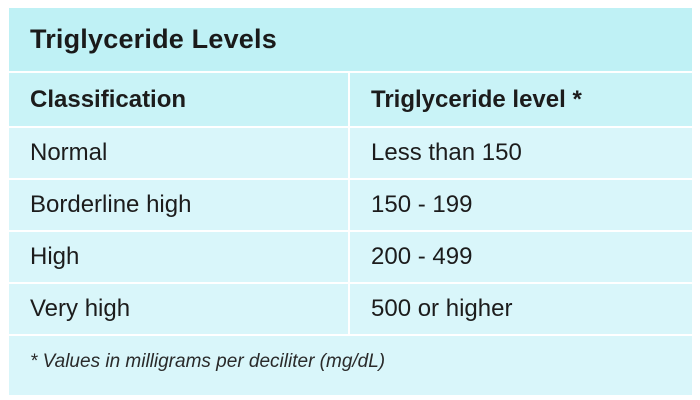 The height and width of the screenshot is (400, 700). What do you see at coordinates (520, 309) in the screenshot?
I see `level-cell: 500 or higher` at bounding box center [520, 309].